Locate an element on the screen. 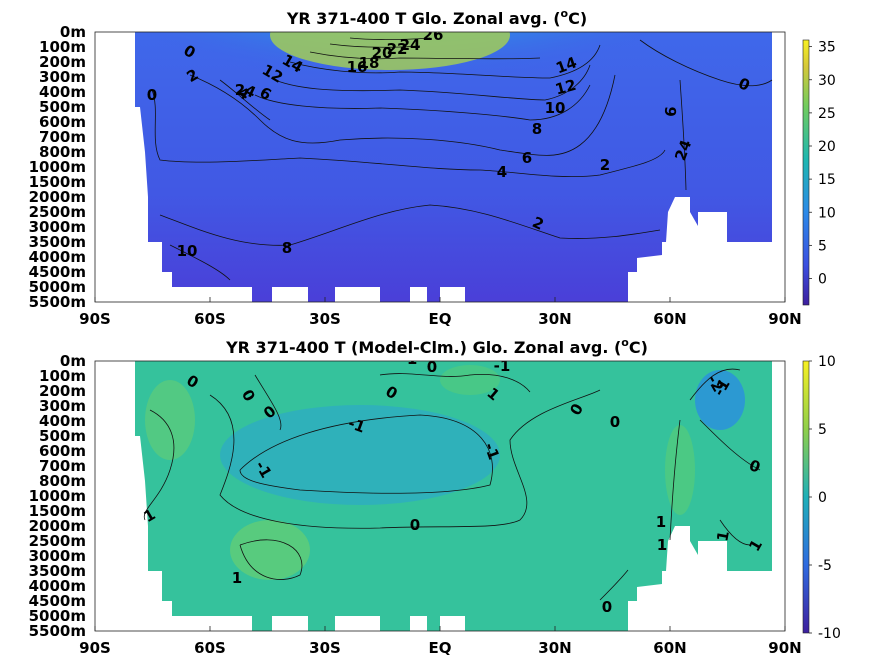 Image resolution: width=875 pixels, height=656 pixels. contour-label: 16 is located at coordinates (357, 67).